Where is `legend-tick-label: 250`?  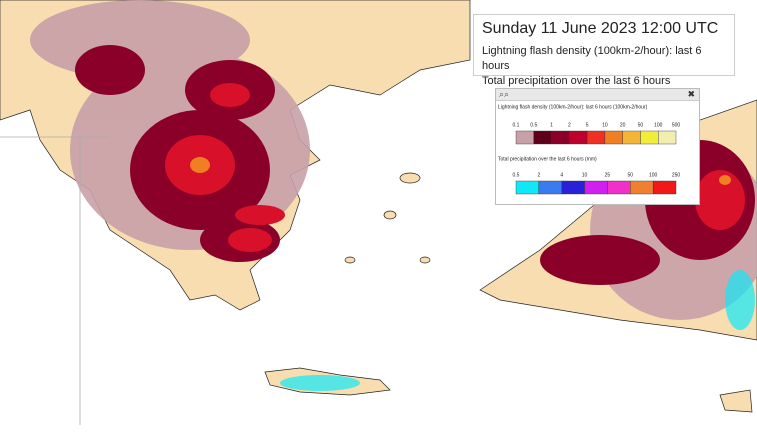 legend-tick-label: 250 is located at coordinates (676, 175).